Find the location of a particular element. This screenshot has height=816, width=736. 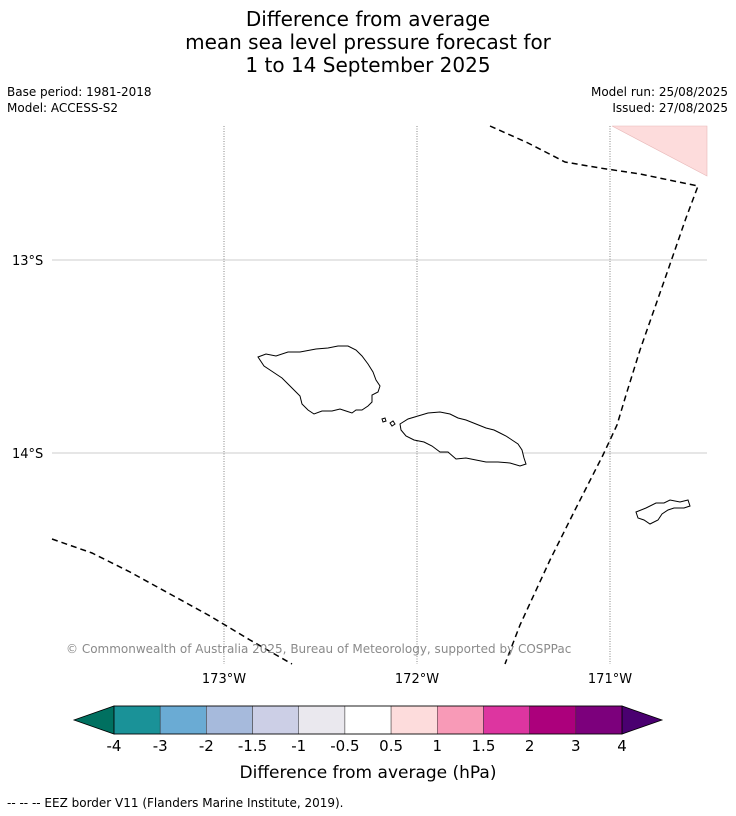

island-tutuila is located at coordinates (663, 512).